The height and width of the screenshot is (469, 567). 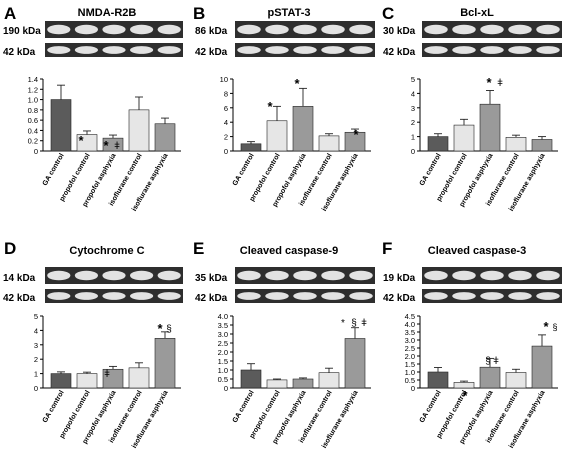 What do you see at coordinates (399, 278) in the screenshot?
I see `blot-label-target-f: 19 kDa` at bounding box center [399, 278].